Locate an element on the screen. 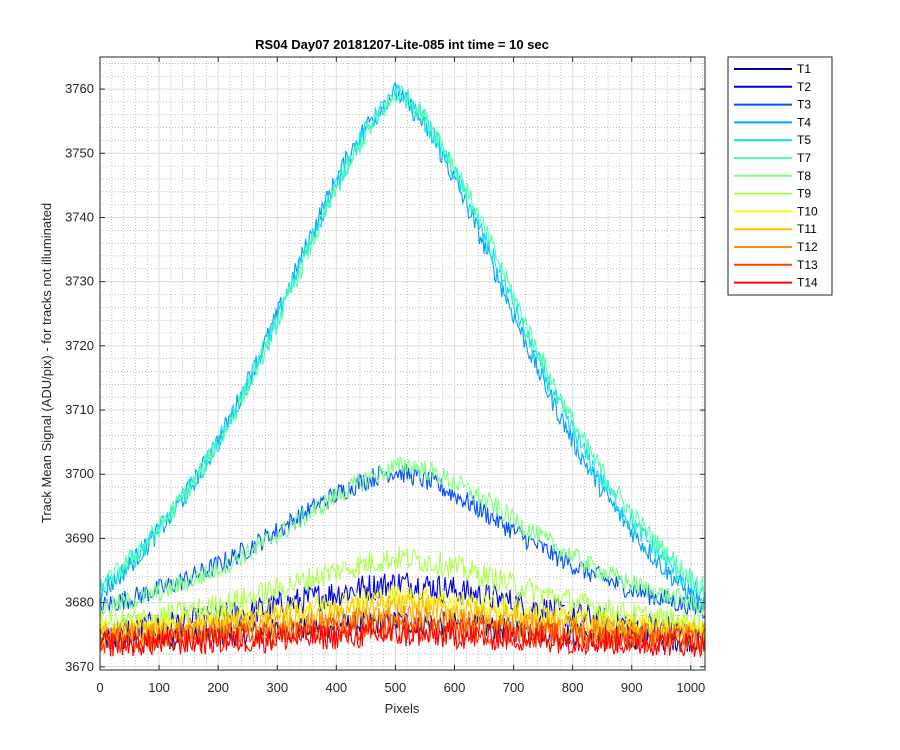 The height and width of the screenshot is (750, 900). x-tick-label: 0 is located at coordinates (99, 687).